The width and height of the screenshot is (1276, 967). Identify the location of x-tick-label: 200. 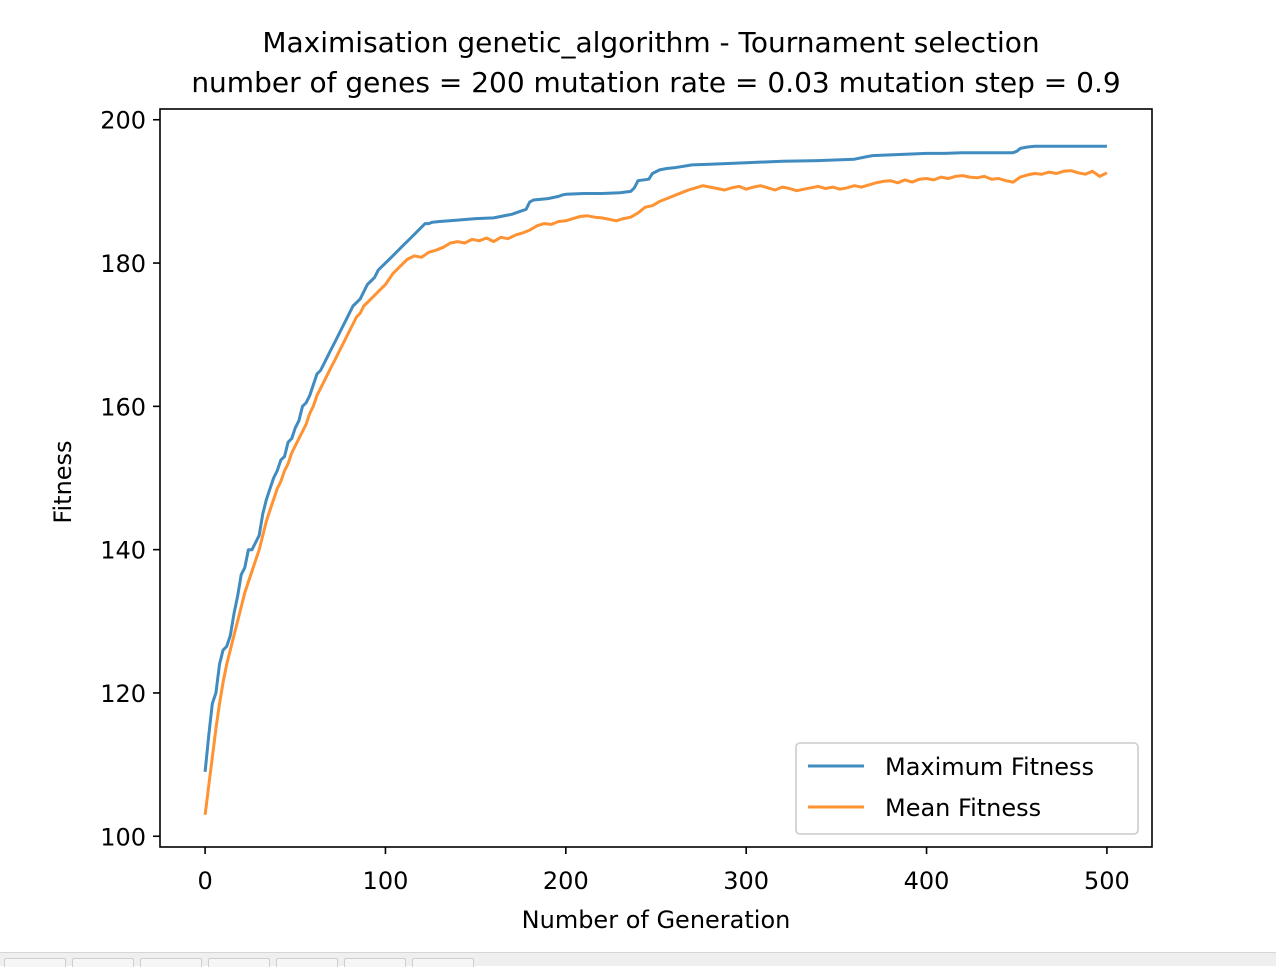
(566, 881).